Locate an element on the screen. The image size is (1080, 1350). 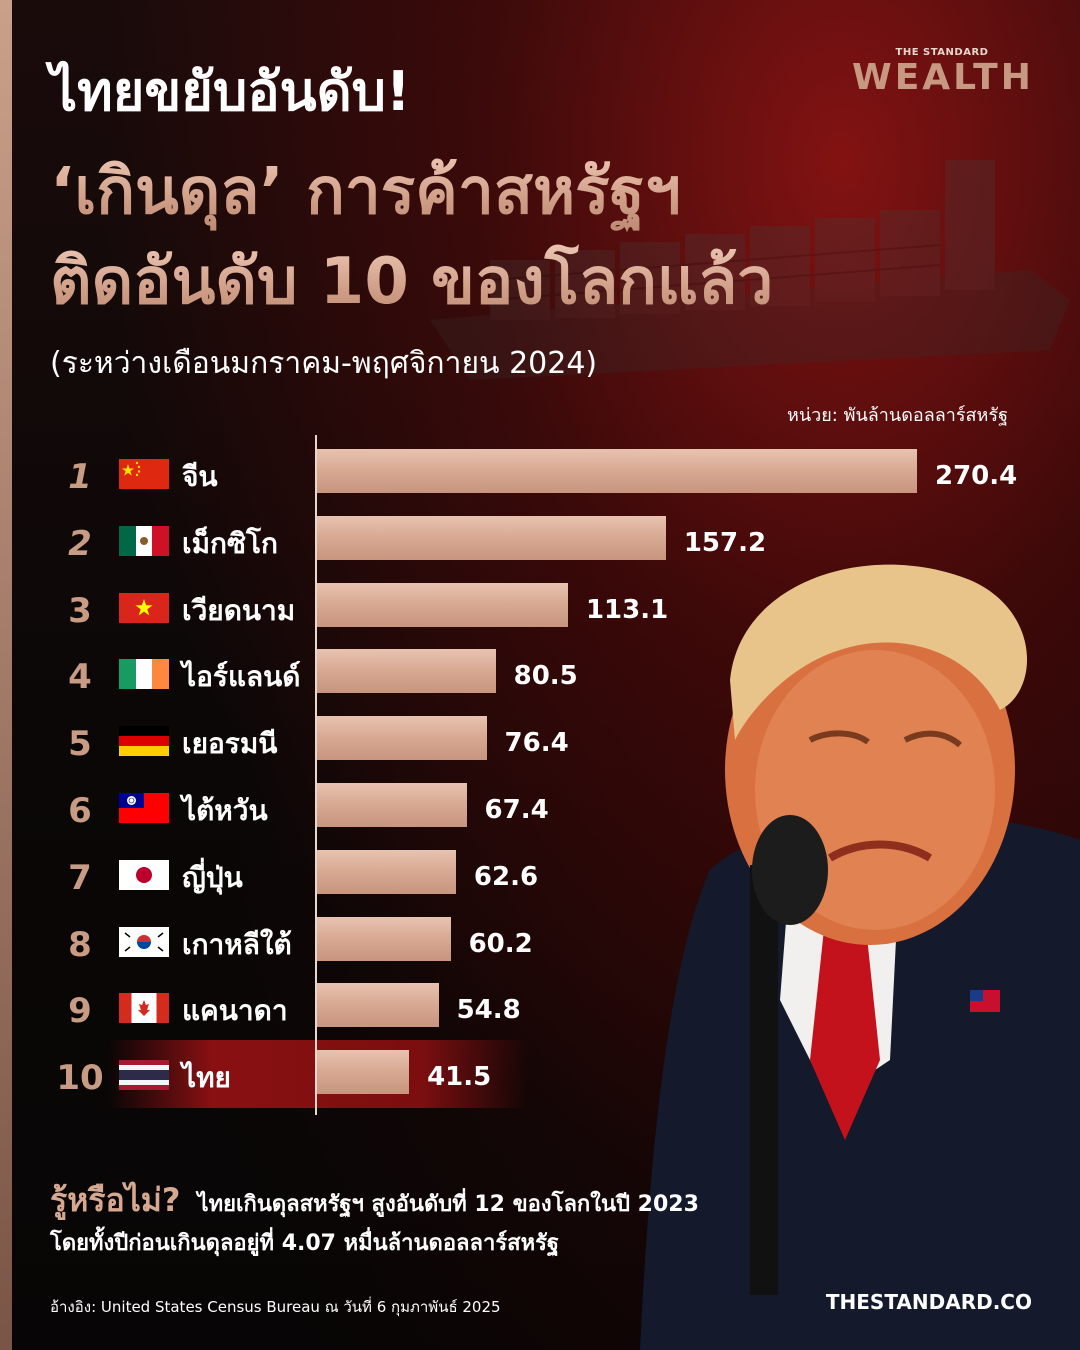
chart-row: 4 ไอร์แลนด์ 80.5 is located at coordinates (540, 685).